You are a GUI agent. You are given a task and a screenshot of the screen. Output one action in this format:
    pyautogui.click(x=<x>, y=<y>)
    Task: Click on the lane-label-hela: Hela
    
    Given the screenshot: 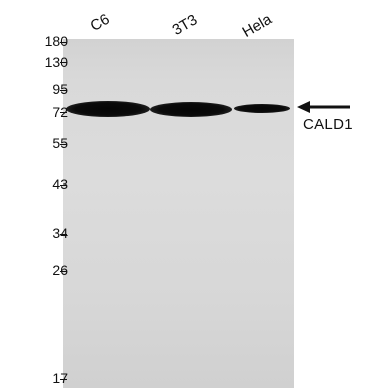 What is the action you would take?
    pyautogui.click(x=257, y=25)
    